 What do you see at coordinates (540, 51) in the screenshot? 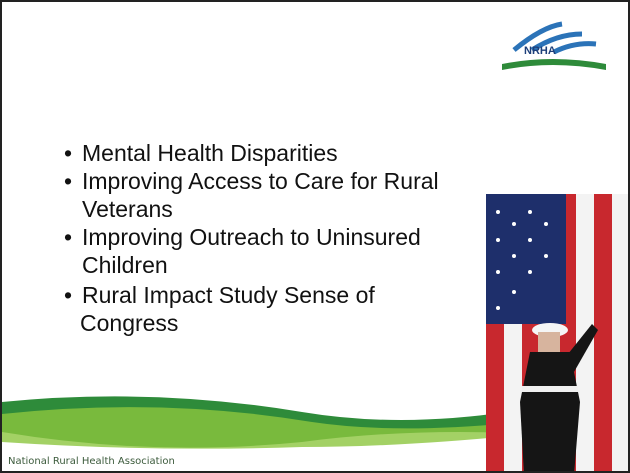
I see `logo-text: NRHA` at bounding box center [540, 51].